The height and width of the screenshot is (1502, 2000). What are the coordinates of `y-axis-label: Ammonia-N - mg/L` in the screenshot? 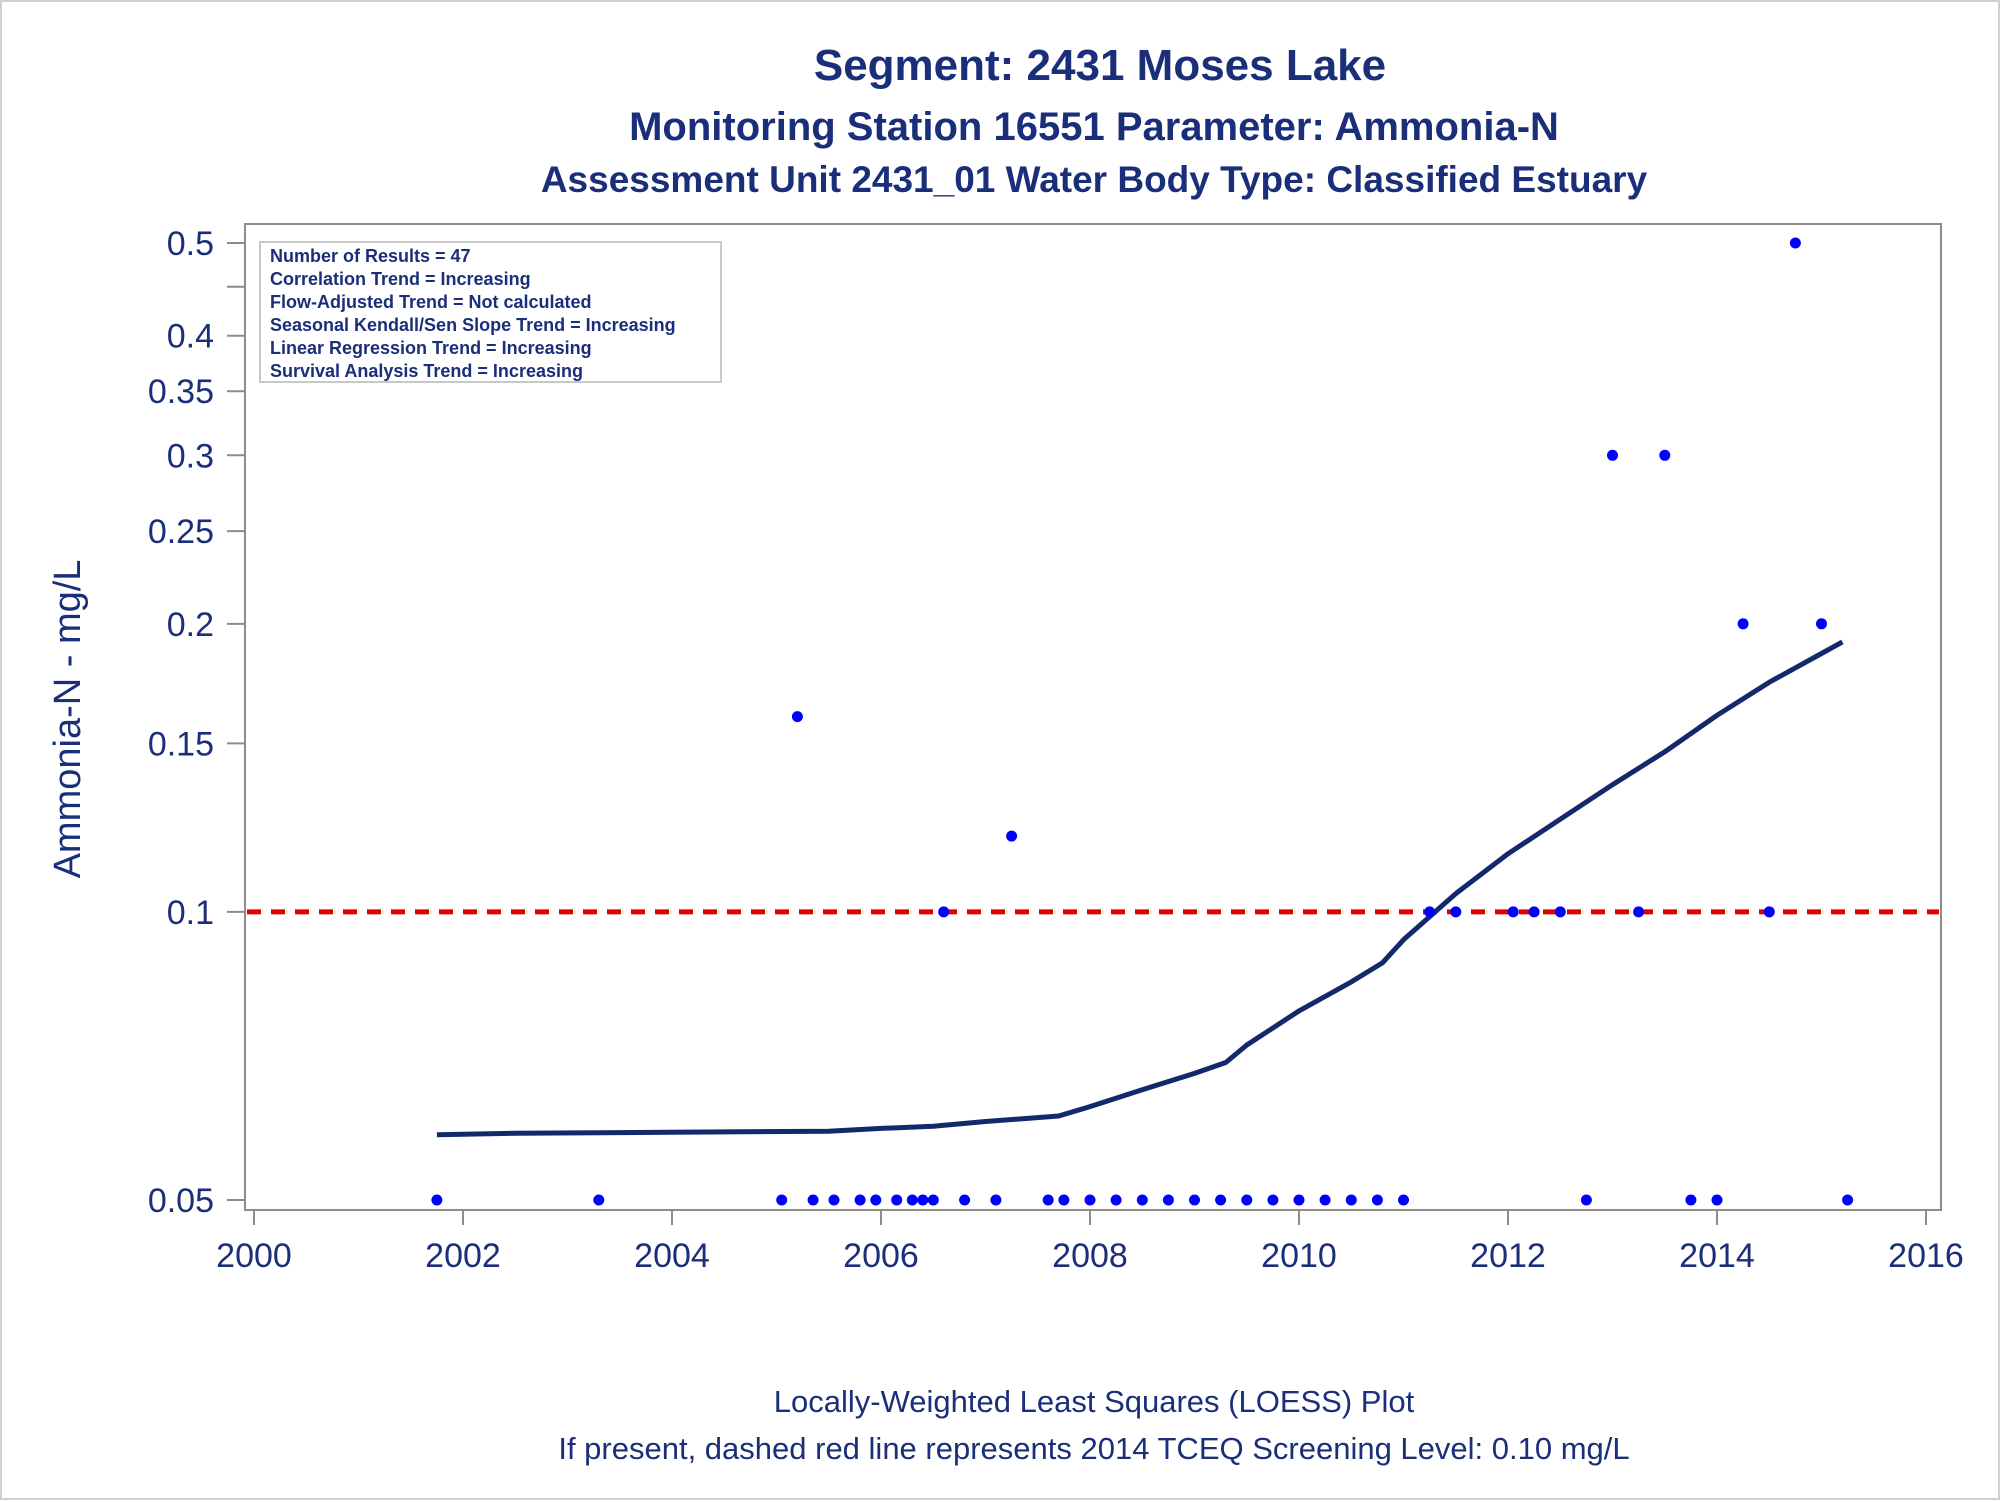 It's located at (68, 719).